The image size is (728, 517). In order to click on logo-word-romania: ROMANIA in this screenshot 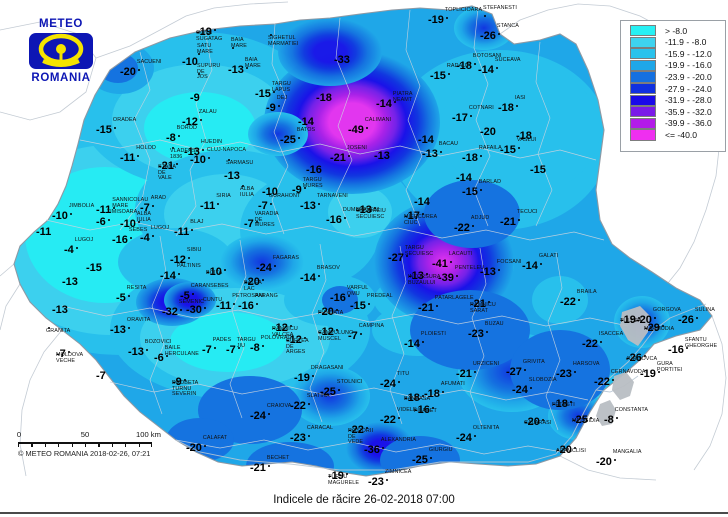, I will do `click(61, 78)`.